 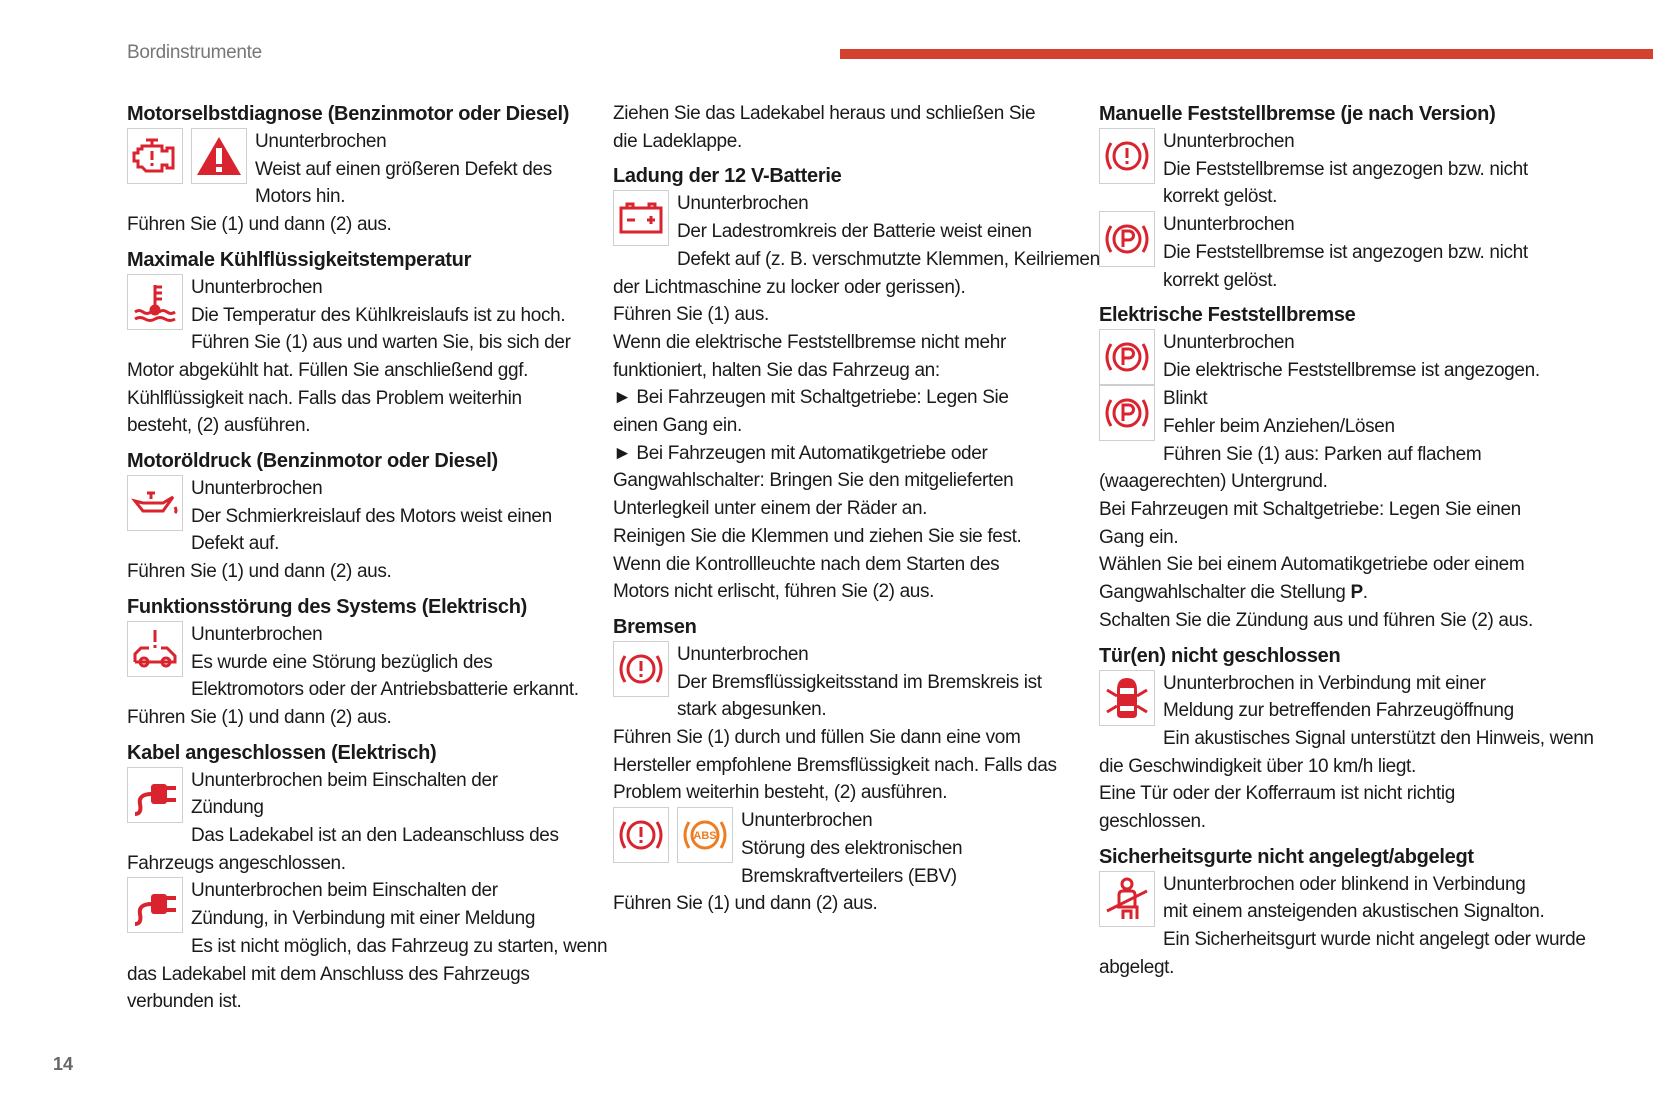 What do you see at coordinates (1185, 399) in the screenshot?
I see `text-line: Blinkt` at bounding box center [1185, 399].